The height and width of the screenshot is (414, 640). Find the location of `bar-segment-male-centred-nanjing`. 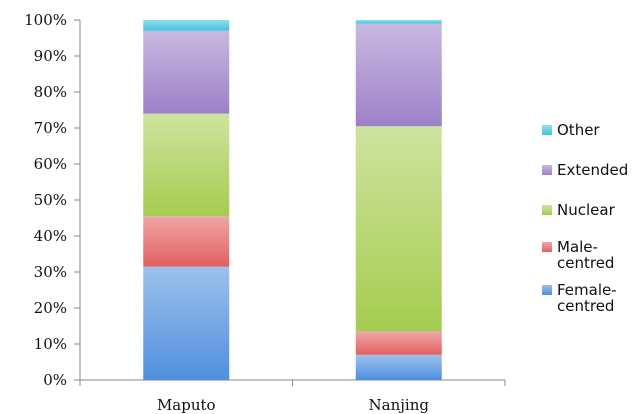

bar-segment-male-centred-nanjing is located at coordinates (398, 343).